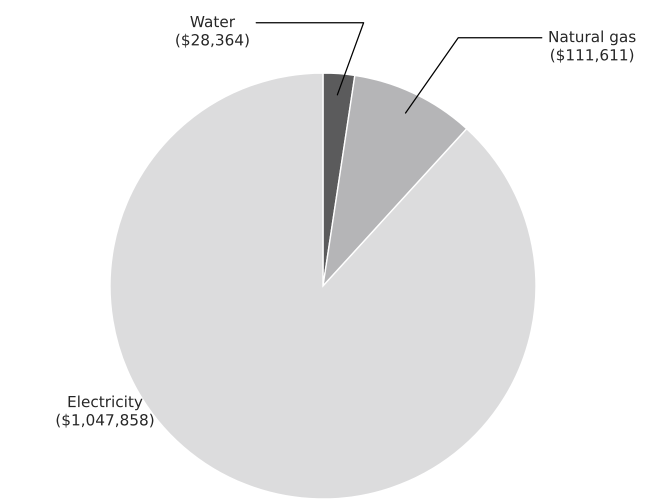  I want to click on slice-label: Electricity, so click(105, 402).